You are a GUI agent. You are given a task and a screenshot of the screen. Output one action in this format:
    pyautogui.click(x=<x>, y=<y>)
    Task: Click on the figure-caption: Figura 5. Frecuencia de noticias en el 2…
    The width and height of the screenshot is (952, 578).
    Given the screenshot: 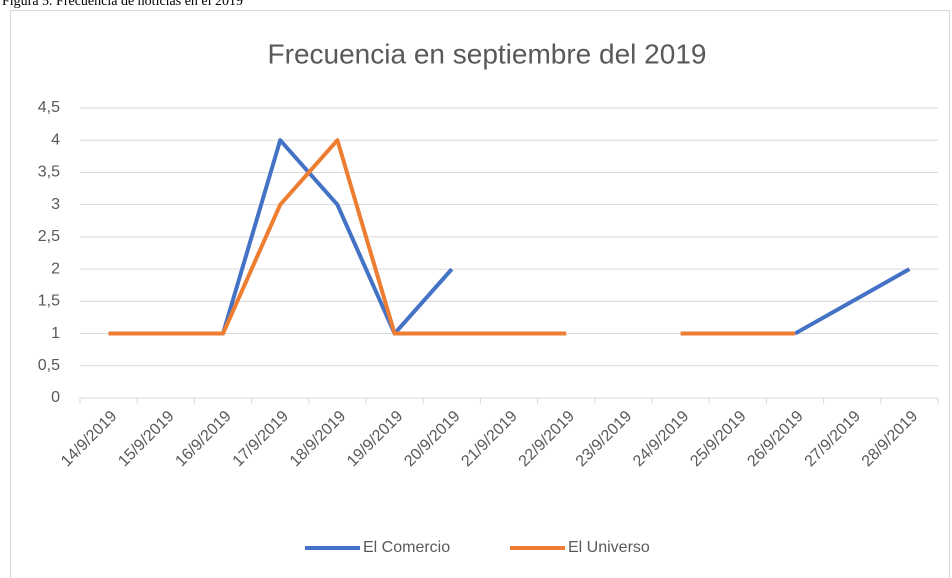 What is the action you would take?
    pyautogui.click(x=122, y=4)
    